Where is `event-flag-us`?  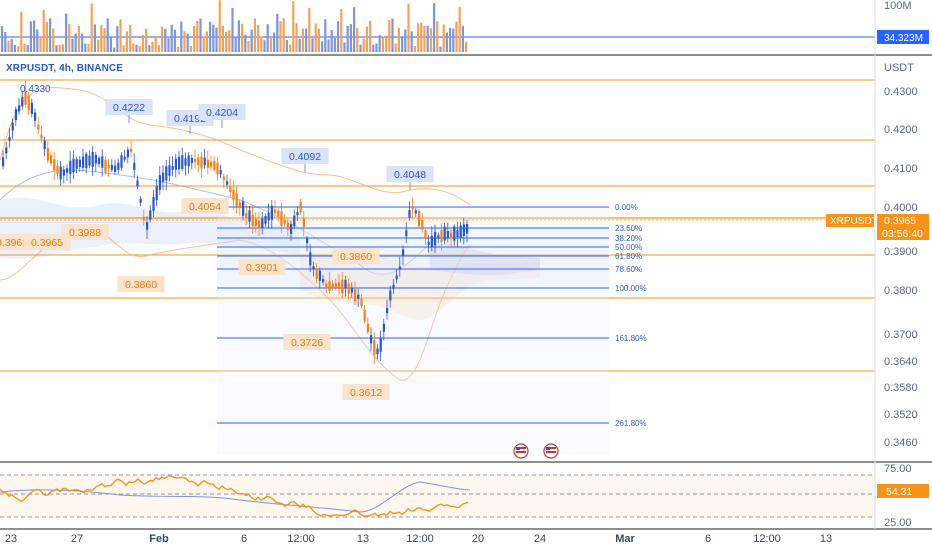
event-flag-us is located at coordinates (521, 451).